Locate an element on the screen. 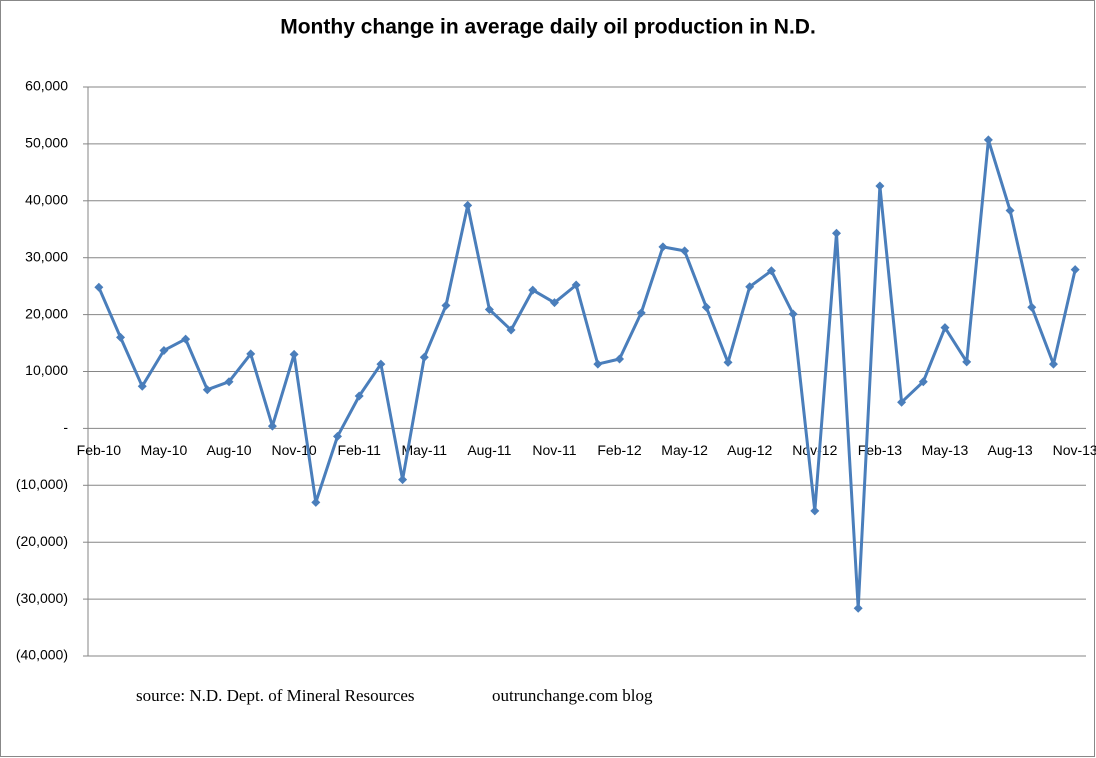 The image size is (1096, 758). x-tick-label: Feb-10 is located at coordinates (99, 450).